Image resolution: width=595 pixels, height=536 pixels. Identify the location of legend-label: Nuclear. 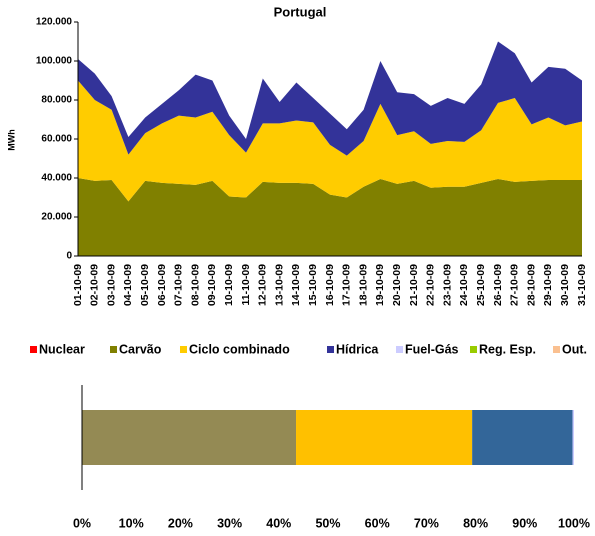
(62, 349).